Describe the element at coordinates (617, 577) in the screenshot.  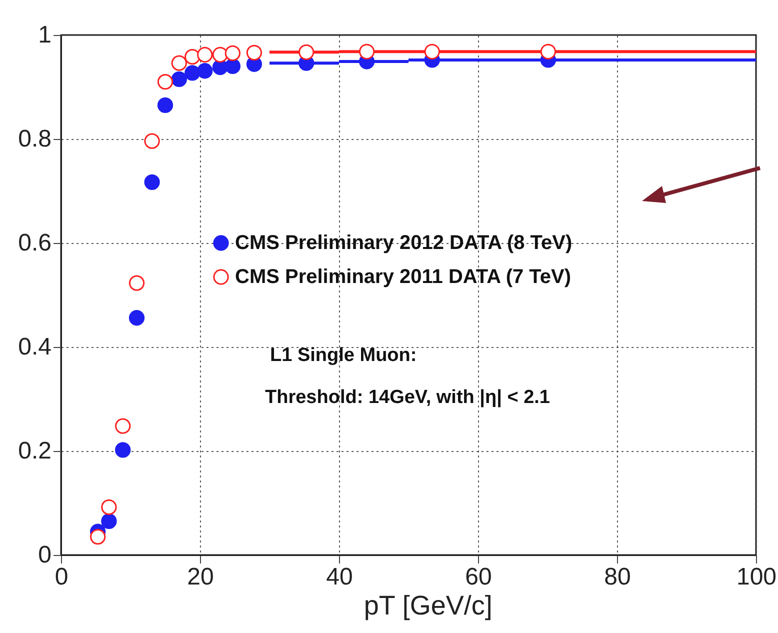
I see `x-tick-label: 80` at that location.